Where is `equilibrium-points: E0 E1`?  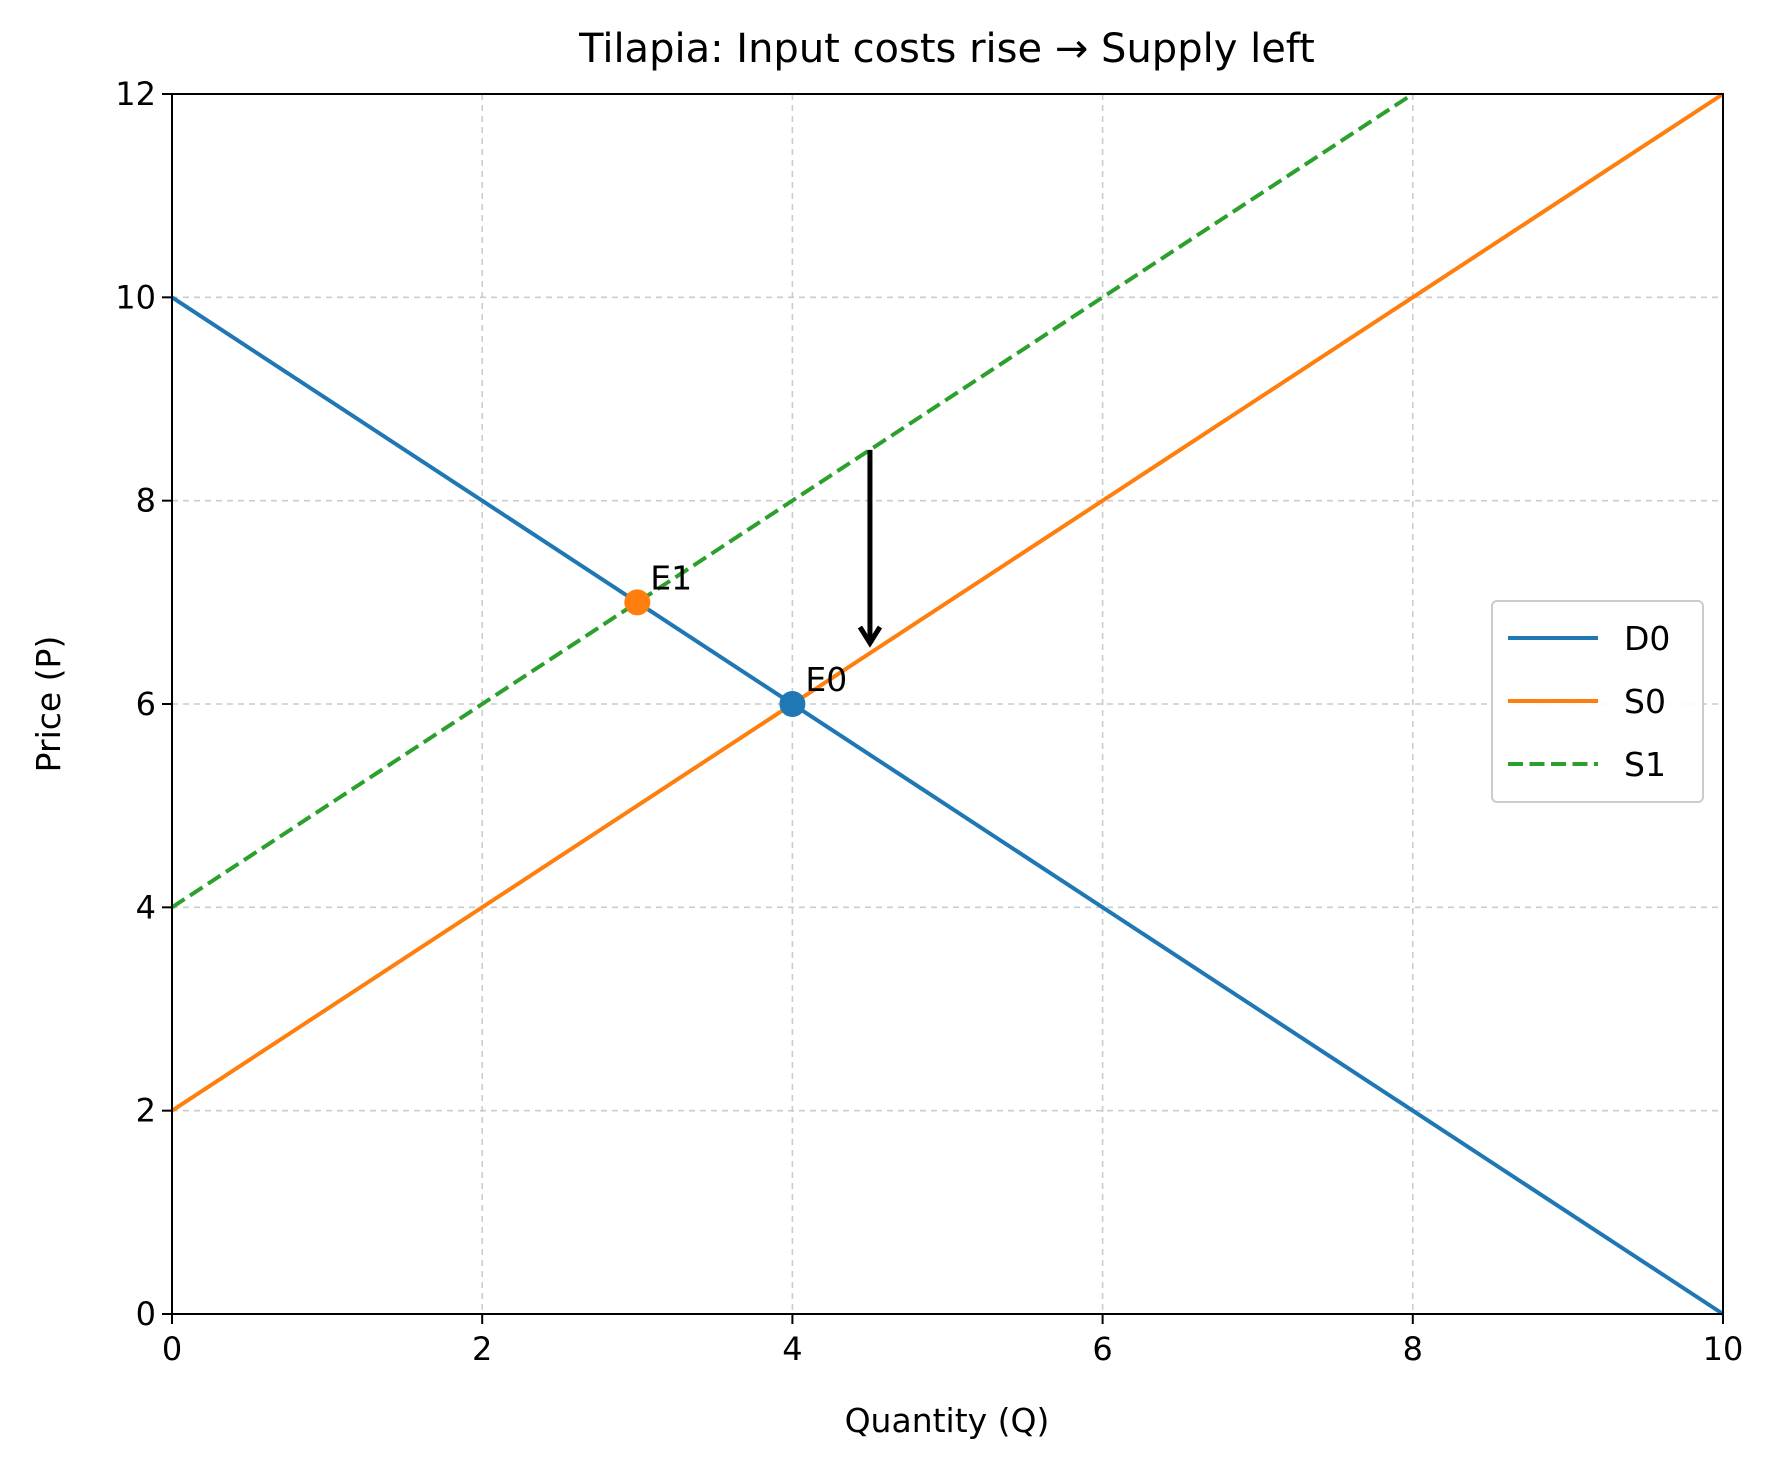 equilibrium-points: E0 E1 is located at coordinates (735, 637).